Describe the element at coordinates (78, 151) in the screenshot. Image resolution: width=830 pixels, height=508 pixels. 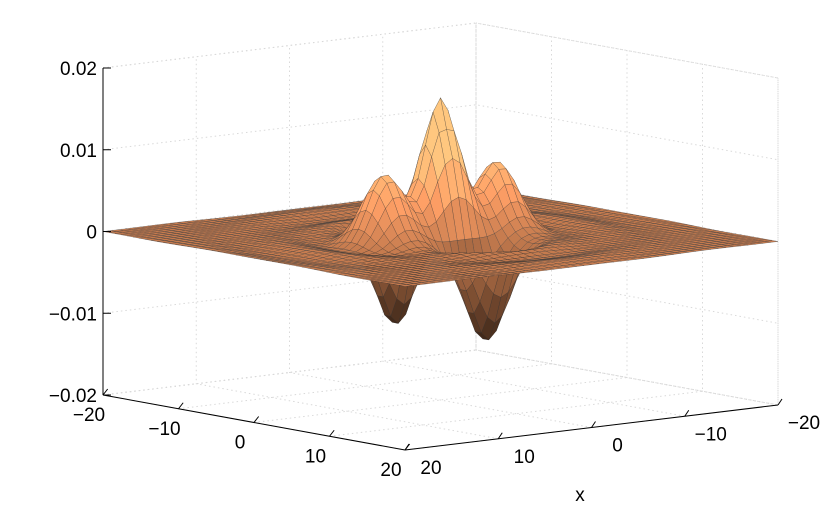
I see `z-tick-label: 0.01` at that location.